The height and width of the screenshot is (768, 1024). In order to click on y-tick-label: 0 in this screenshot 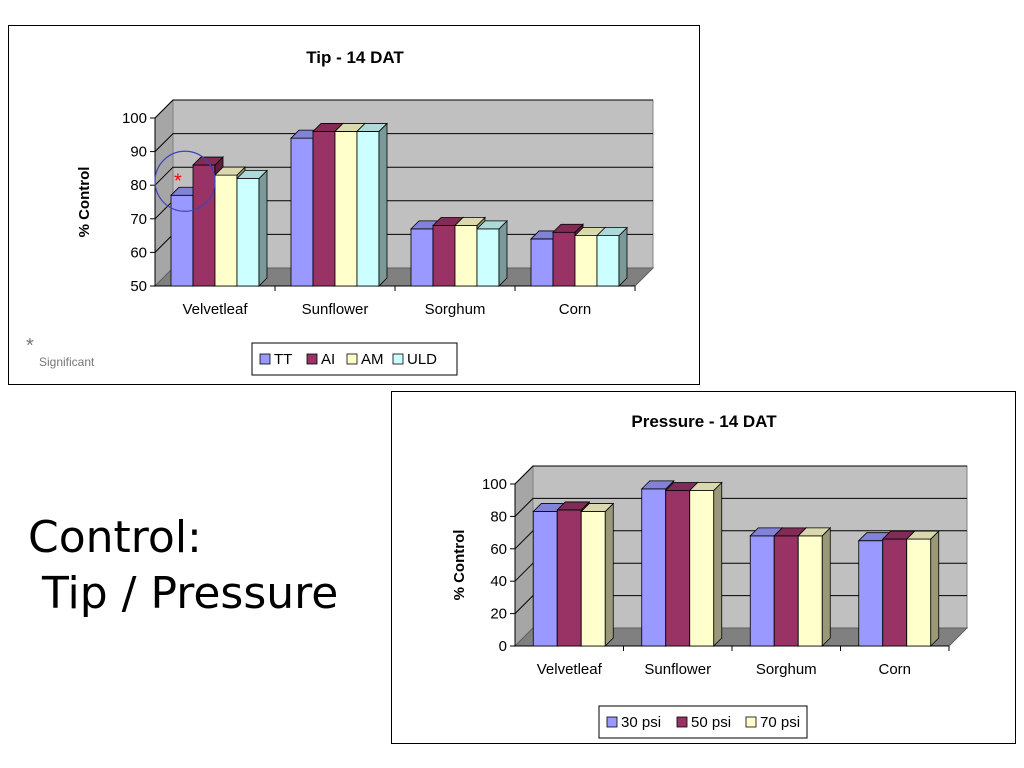, I will do `click(503, 646)`.